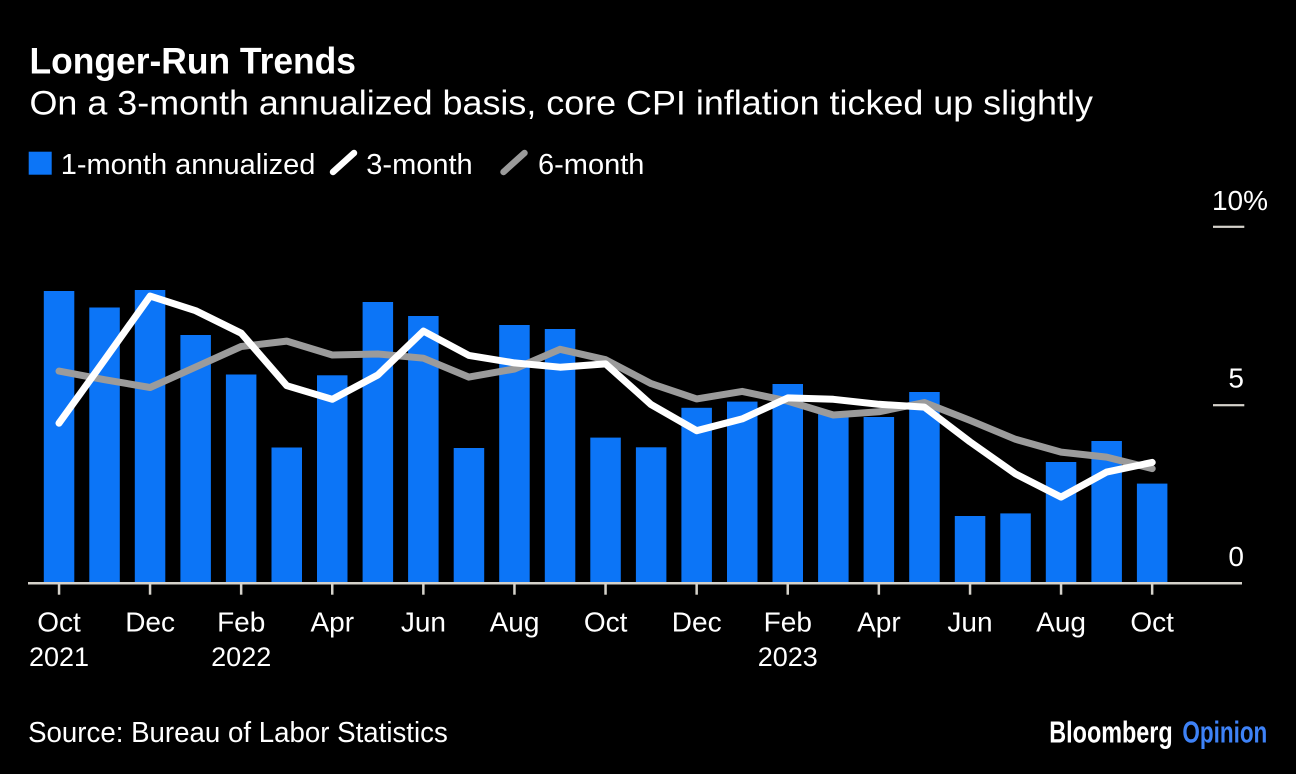  I want to click on svg-text: 10%, so click(1240, 200).